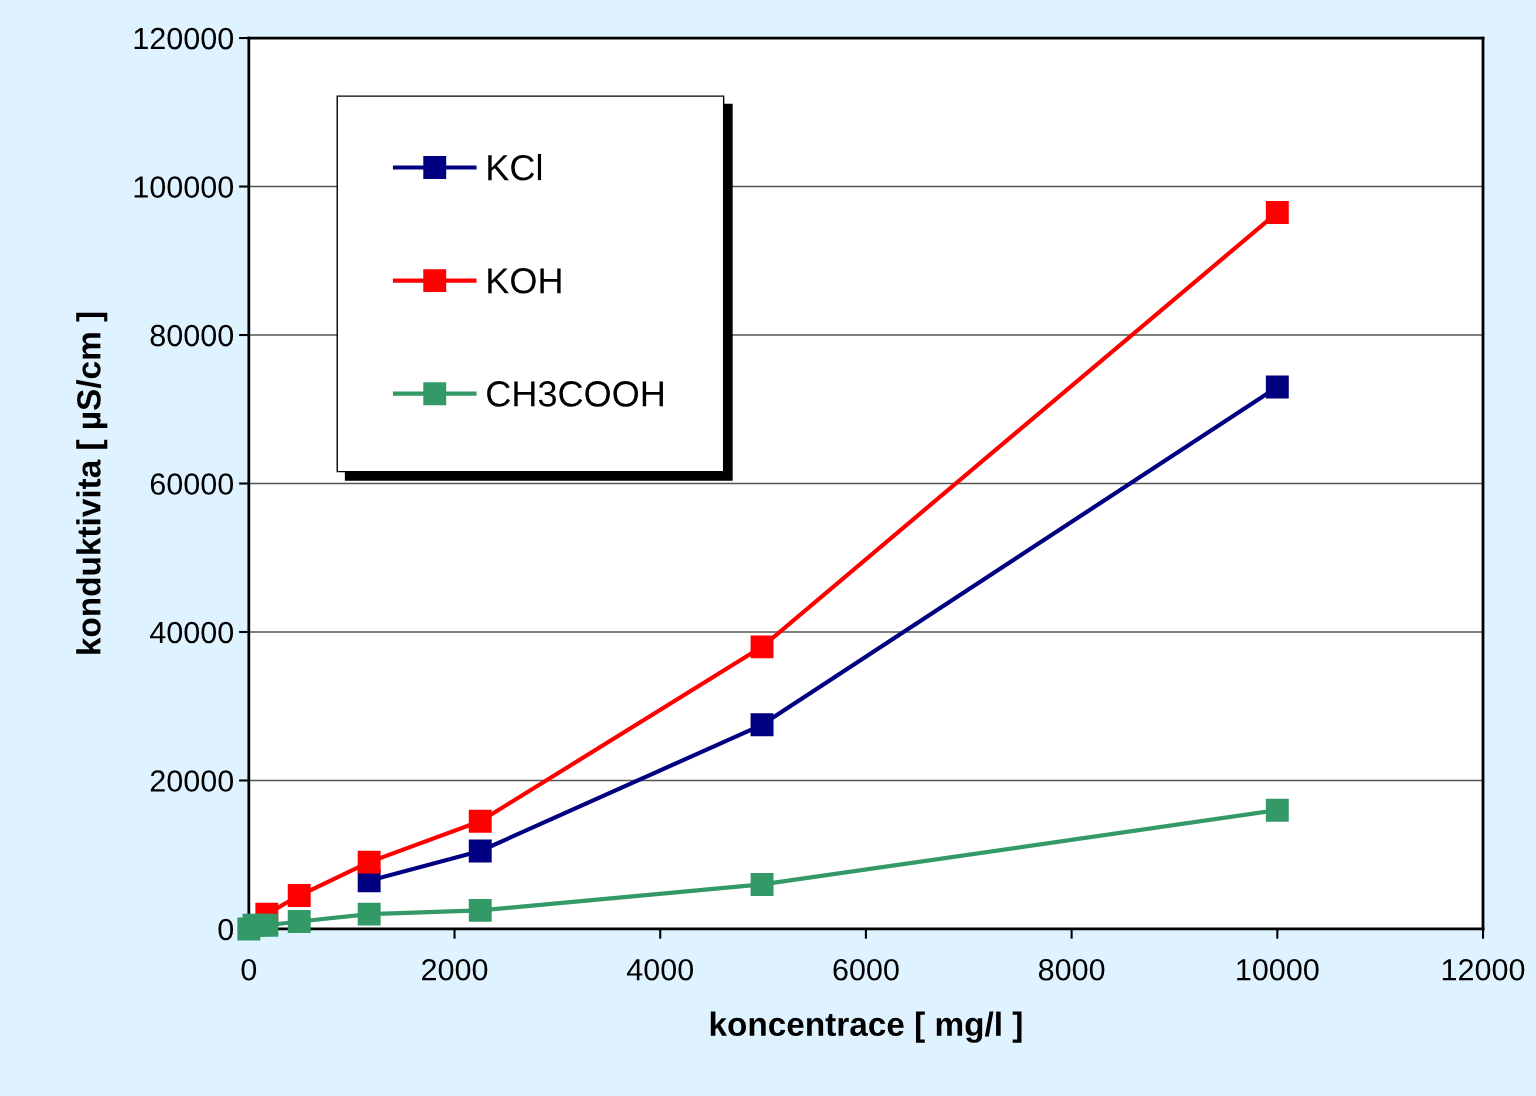 The height and width of the screenshot is (1096, 1536). What do you see at coordinates (1483, 969) in the screenshot?
I see `x-tick-label: 12000` at bounding box center [1483, 969].